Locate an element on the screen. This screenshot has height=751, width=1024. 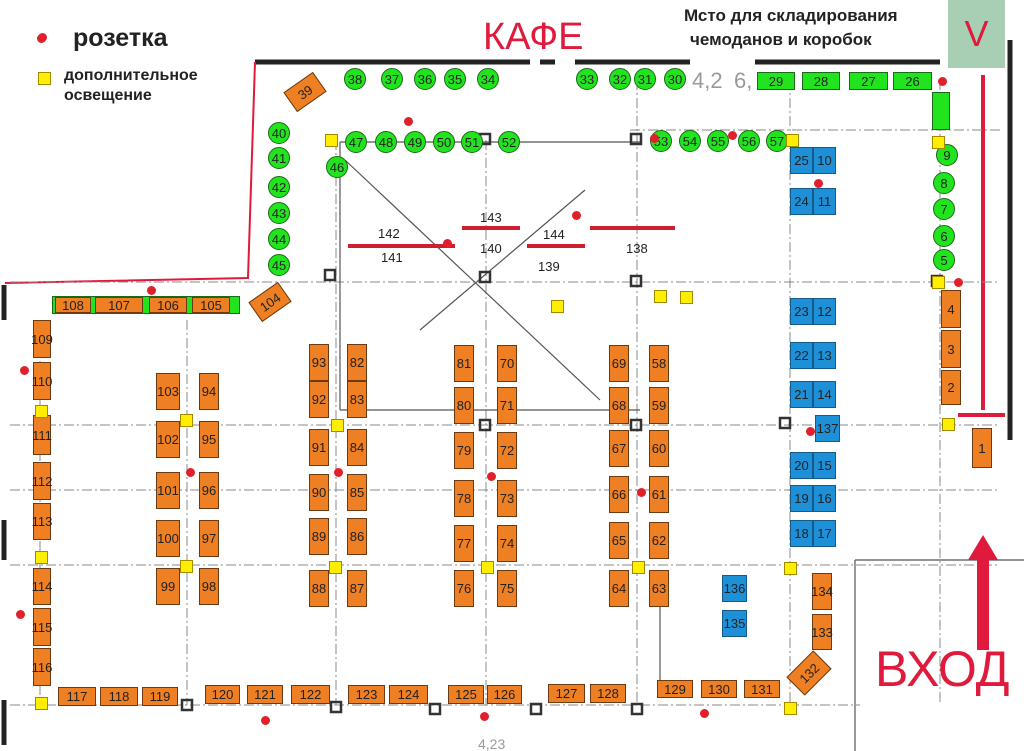
booth-58: 58 is located at coordinates (659, 363).